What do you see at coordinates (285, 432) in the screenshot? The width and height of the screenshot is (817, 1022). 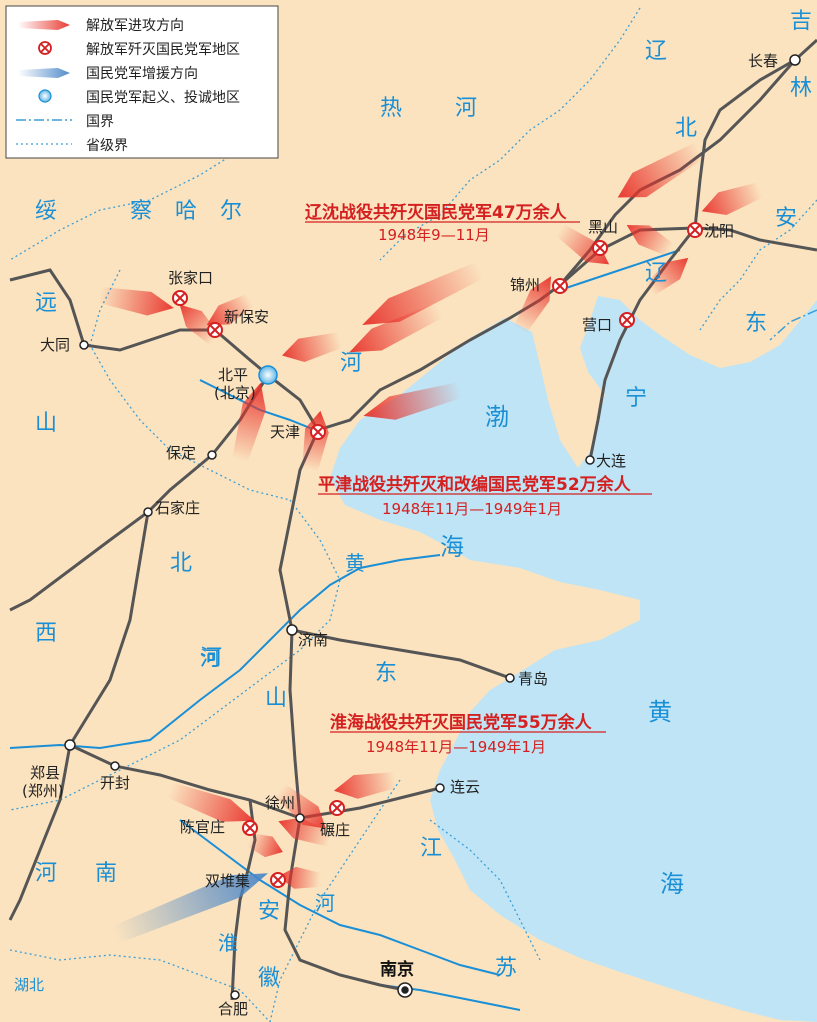 I see `city-label: 天津` at bounding box center [285, 432].